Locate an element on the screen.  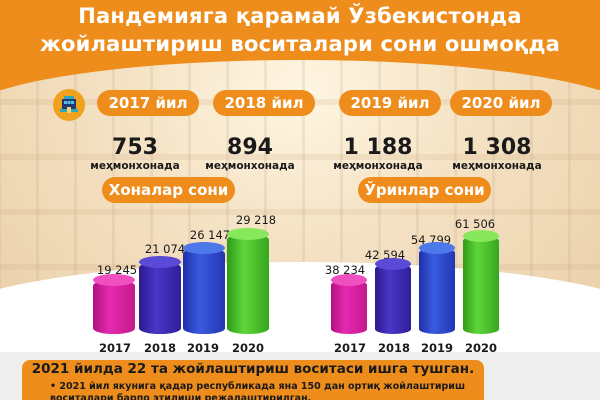
hotel-building-icon is located at coordinates (69, 105).